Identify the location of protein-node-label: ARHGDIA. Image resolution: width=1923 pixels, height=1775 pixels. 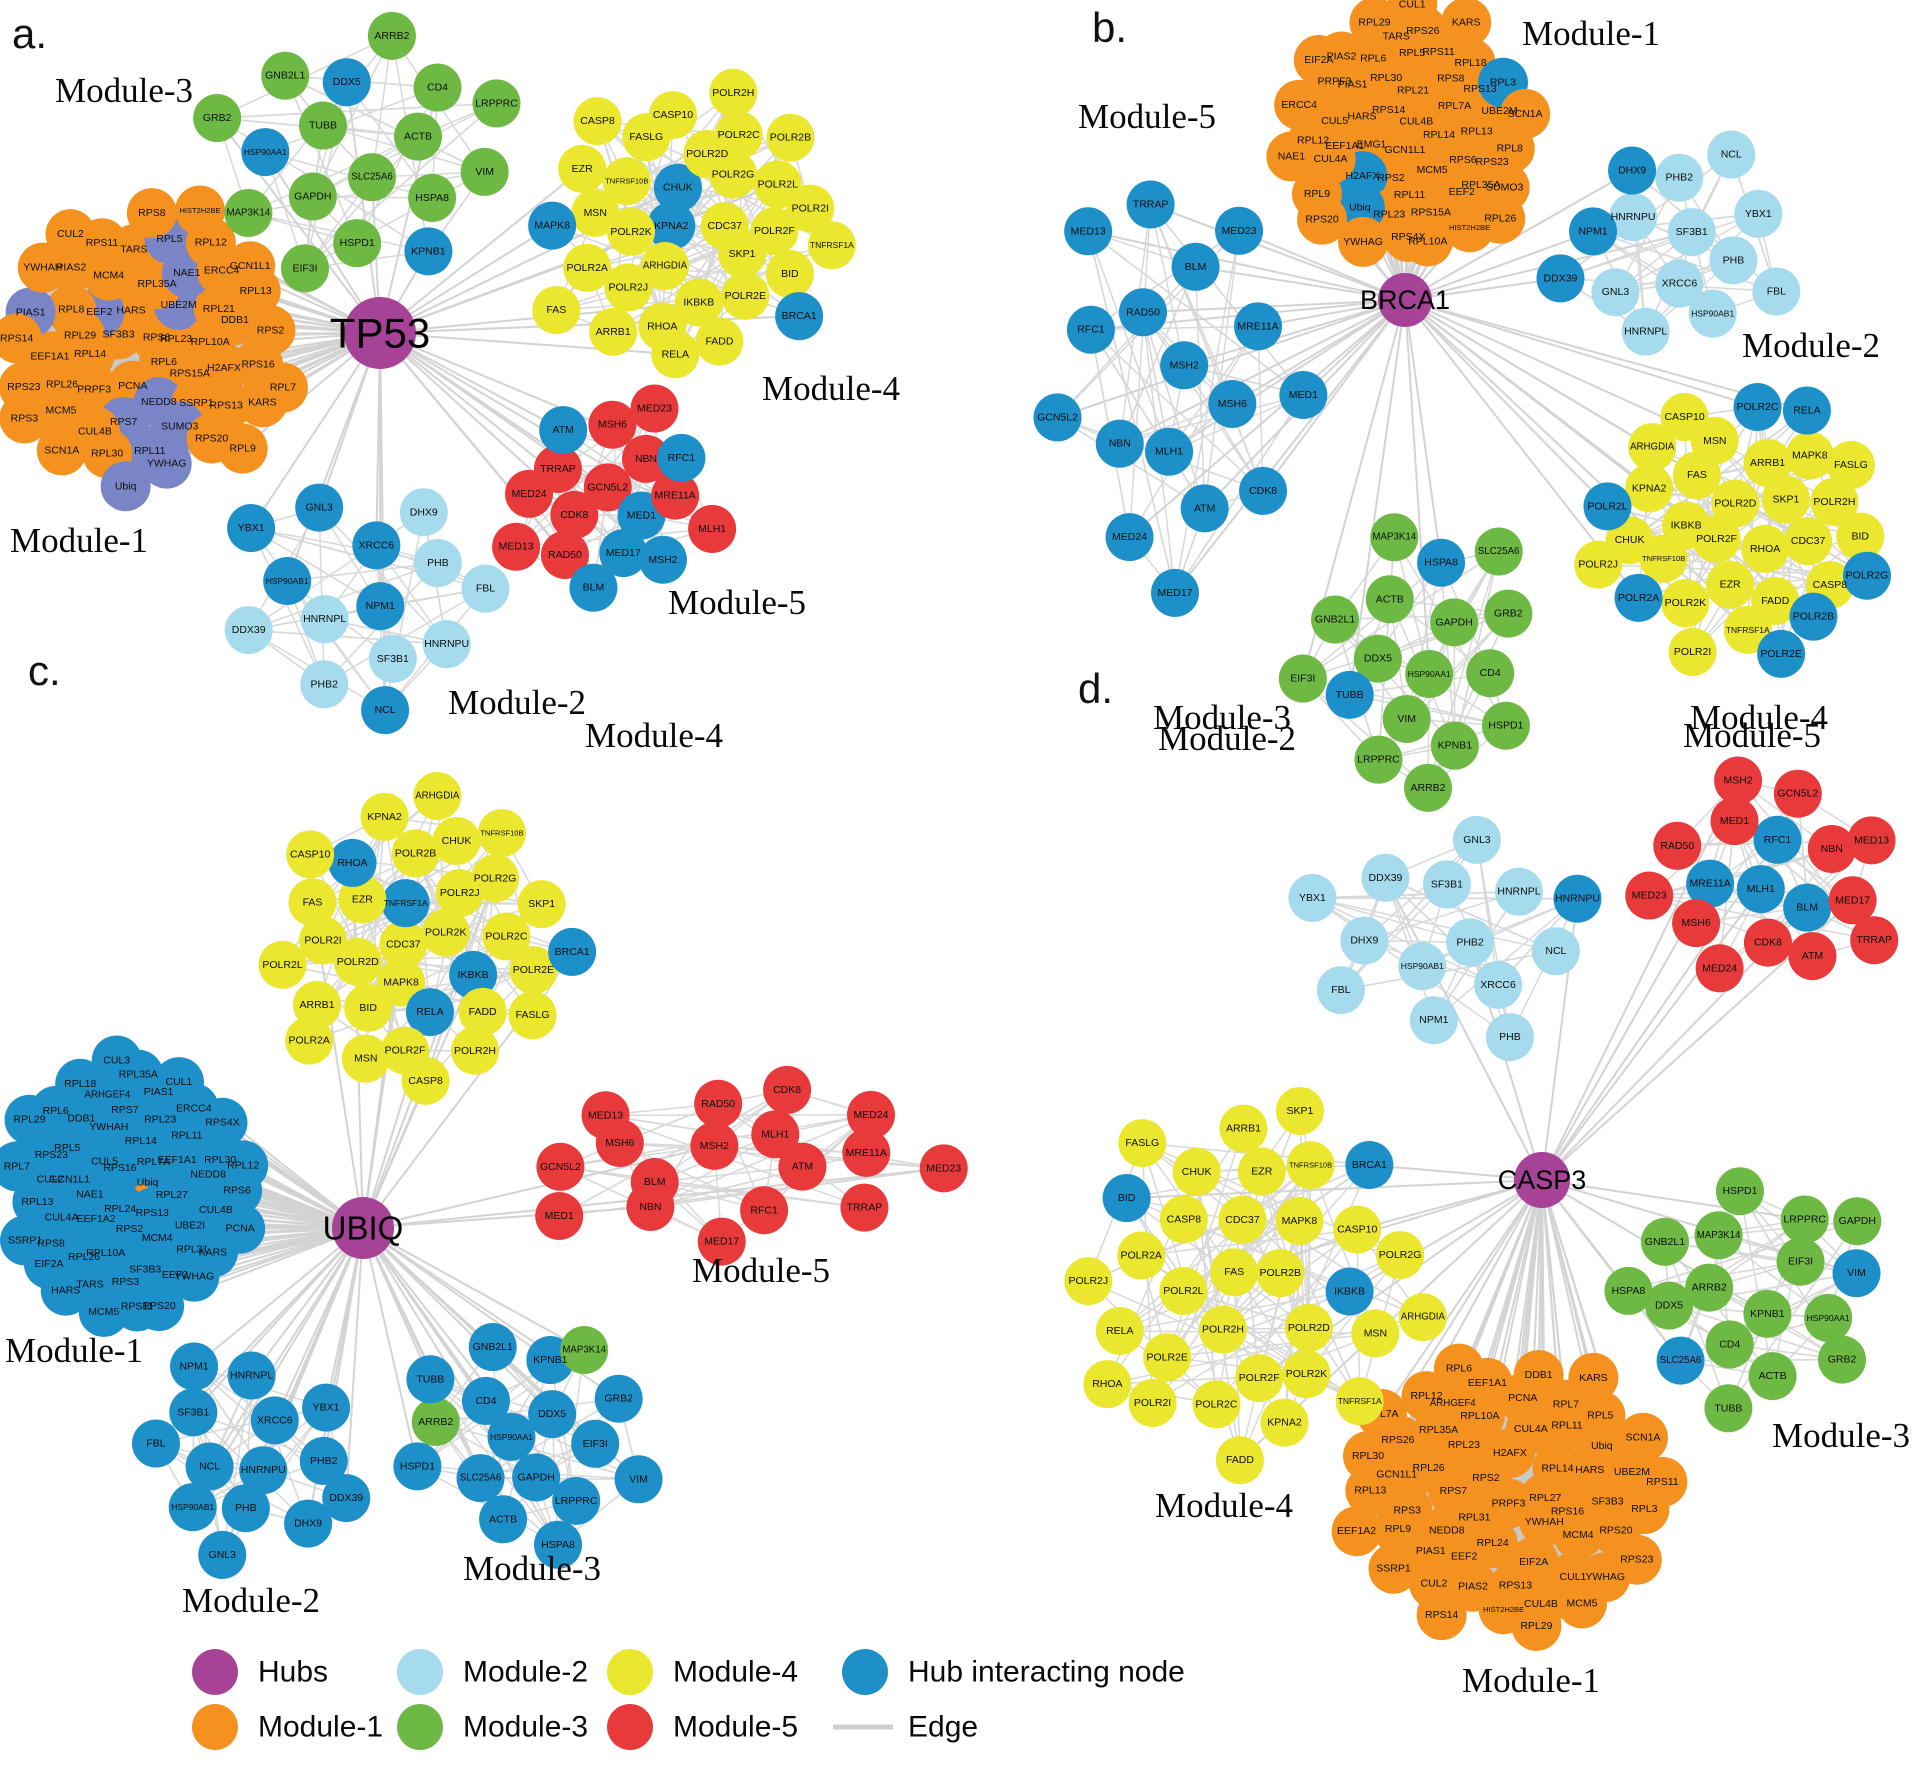
(1423, 1317).